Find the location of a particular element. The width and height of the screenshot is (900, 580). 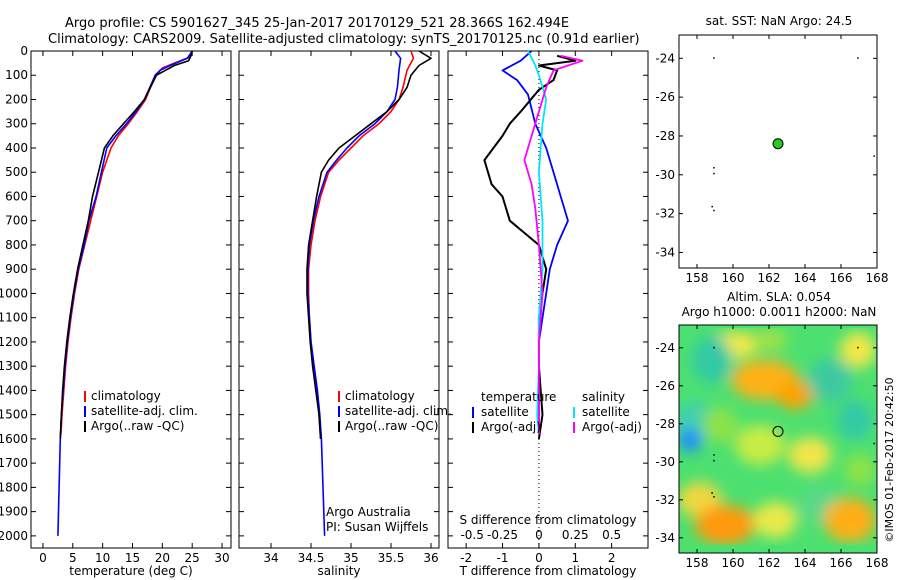

x-tick-label: 35.5 is located at coordinates (391, 558).